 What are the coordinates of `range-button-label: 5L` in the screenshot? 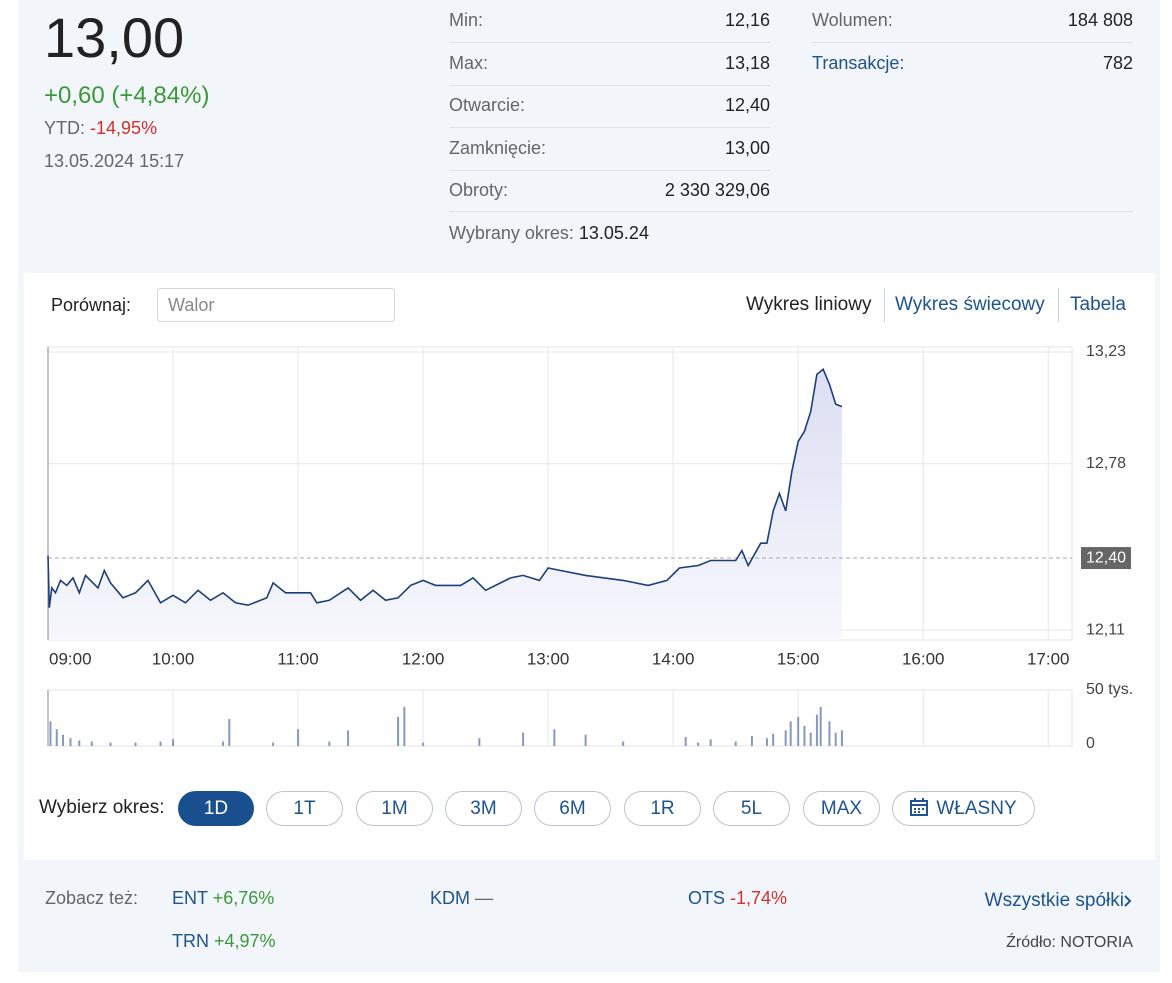 It's located at (751, 808).